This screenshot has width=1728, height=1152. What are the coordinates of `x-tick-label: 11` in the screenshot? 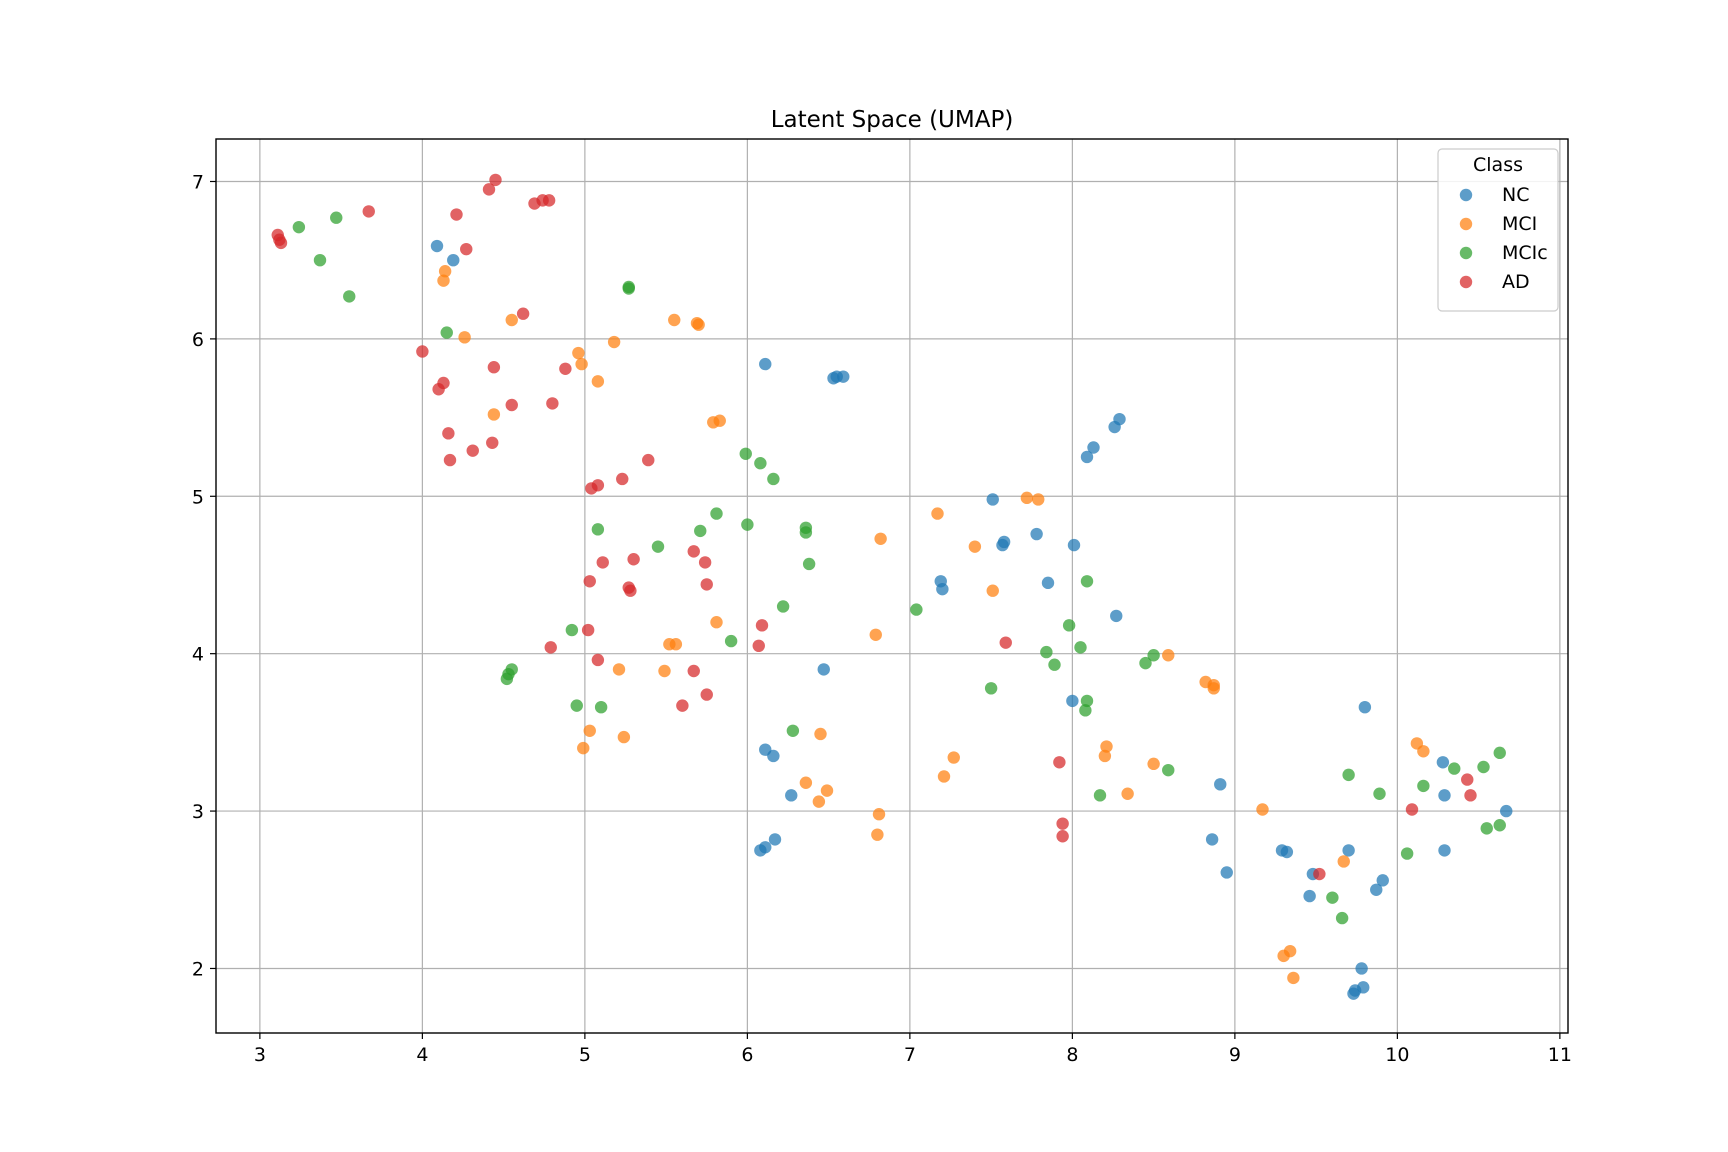 It's located at (1560, 1055).